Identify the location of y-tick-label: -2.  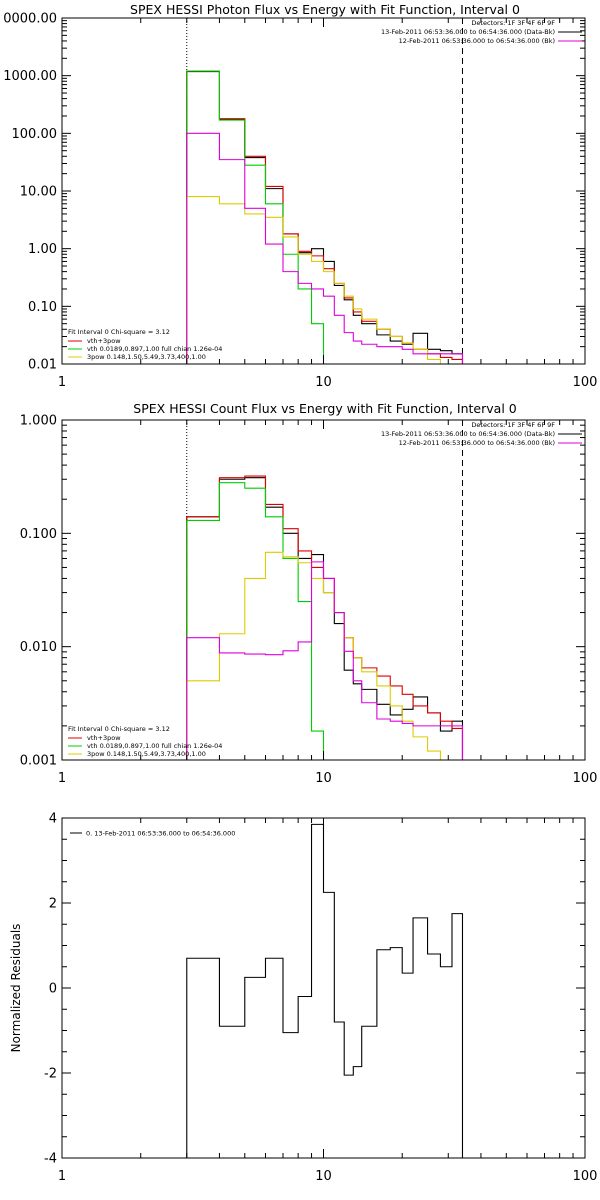
(50, 1074).